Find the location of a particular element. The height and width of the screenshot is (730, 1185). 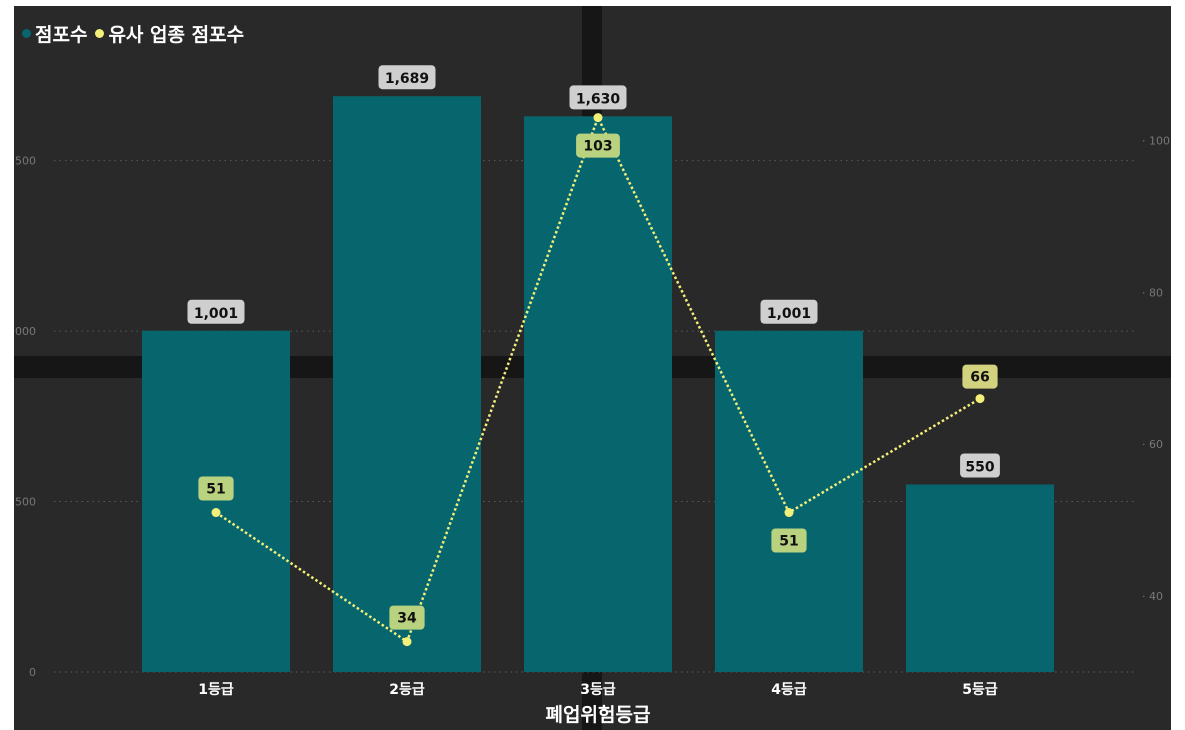

legend-label-stores: 점포수 is located at coordinates (61, 34).